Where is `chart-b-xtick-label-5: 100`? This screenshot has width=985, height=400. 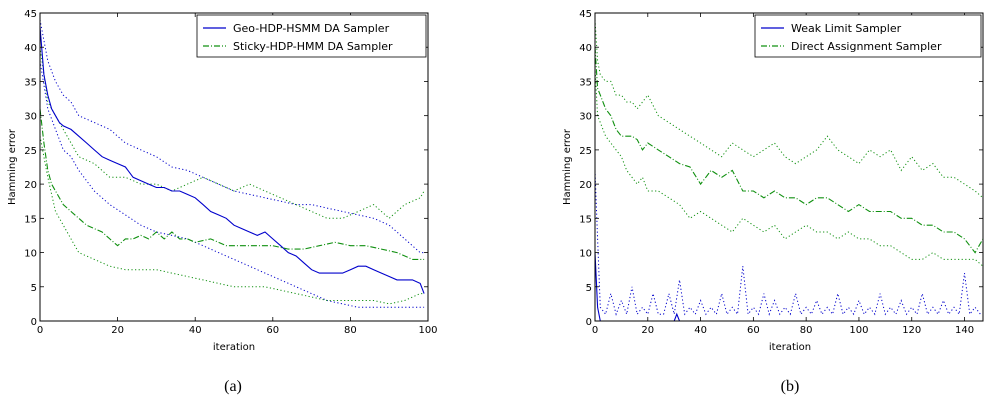
chart-b-xtick-label-5: 100 is located at coordinates (858, 330).